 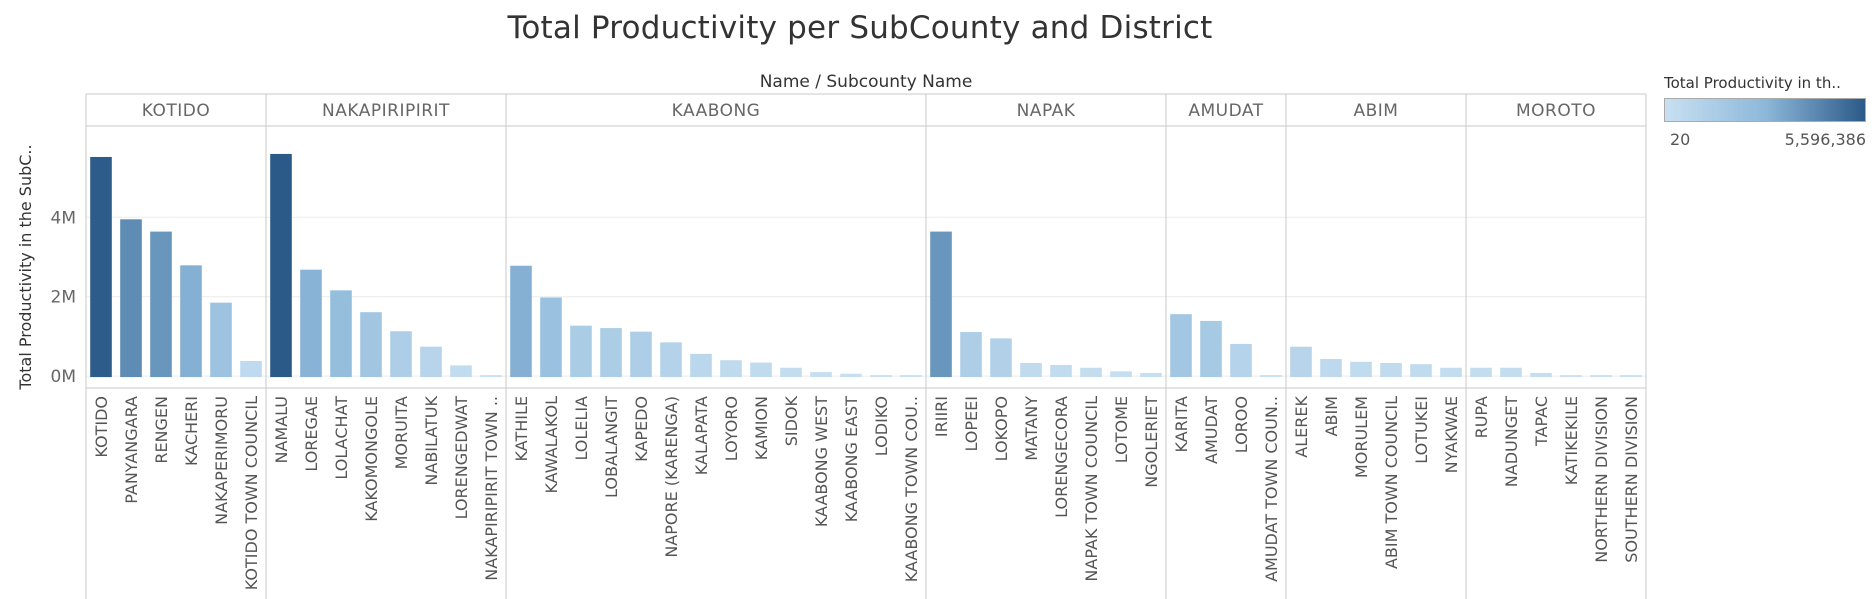 I want to click on x-tick-label: KOTIDO, so click(x=101, y=427).